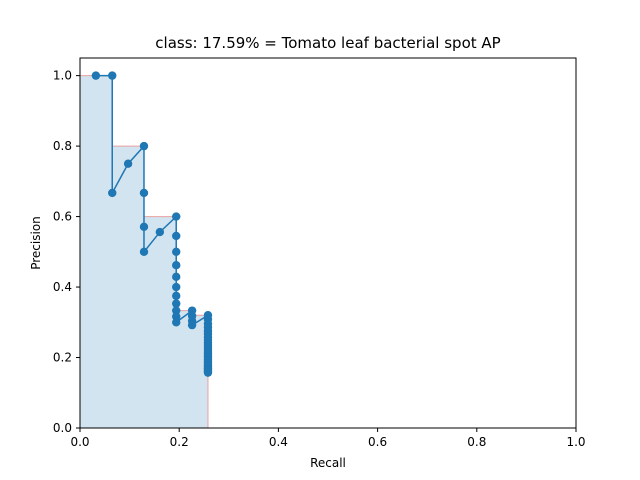 The image size is (640, 480). I want to click on x-tick-label: 0.0, so click(79, 442).